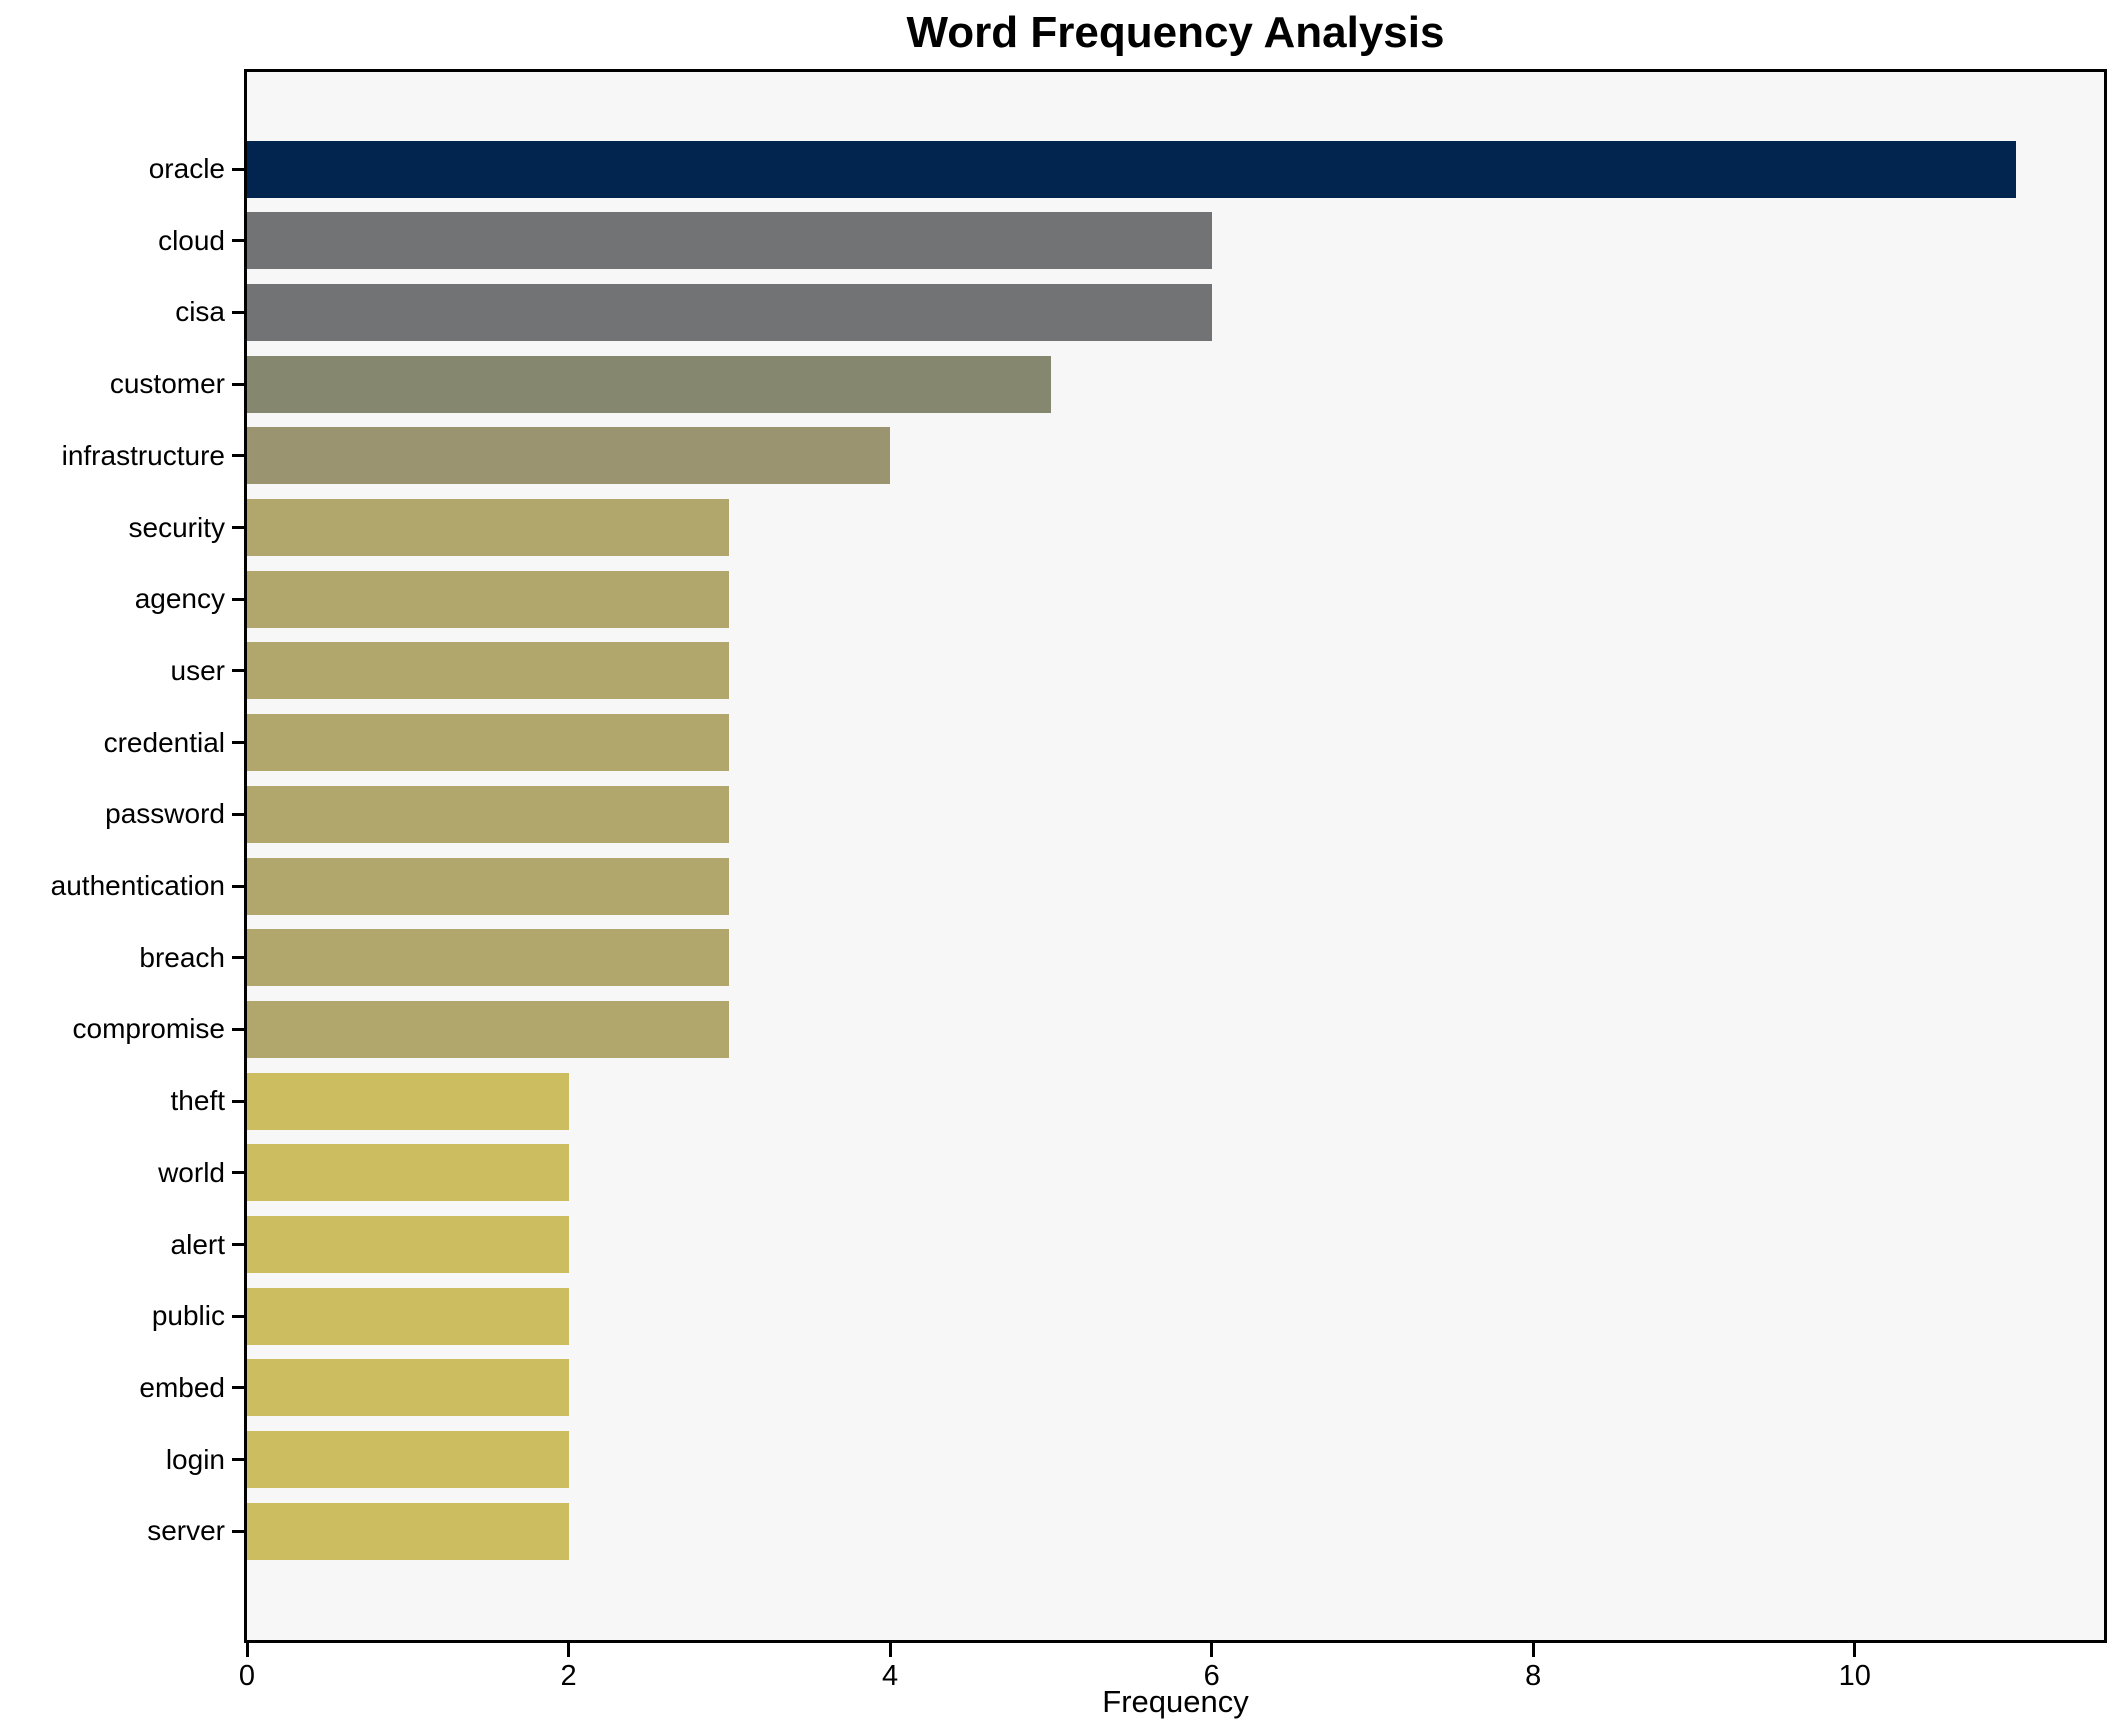  What do you see at coordinates (188, 1316) in the screenshot?
I see `y-axis-label-public: public` at bounding box center [188, 1316].